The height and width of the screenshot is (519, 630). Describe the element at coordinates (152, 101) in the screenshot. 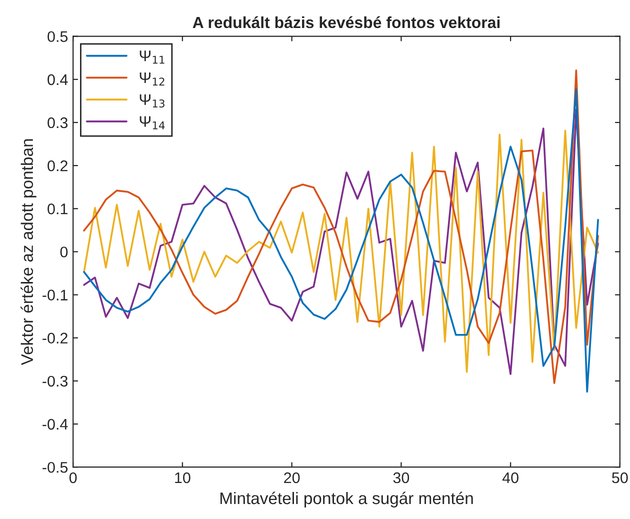

I see `legend-label: Ψ$_{13}$` at that location.